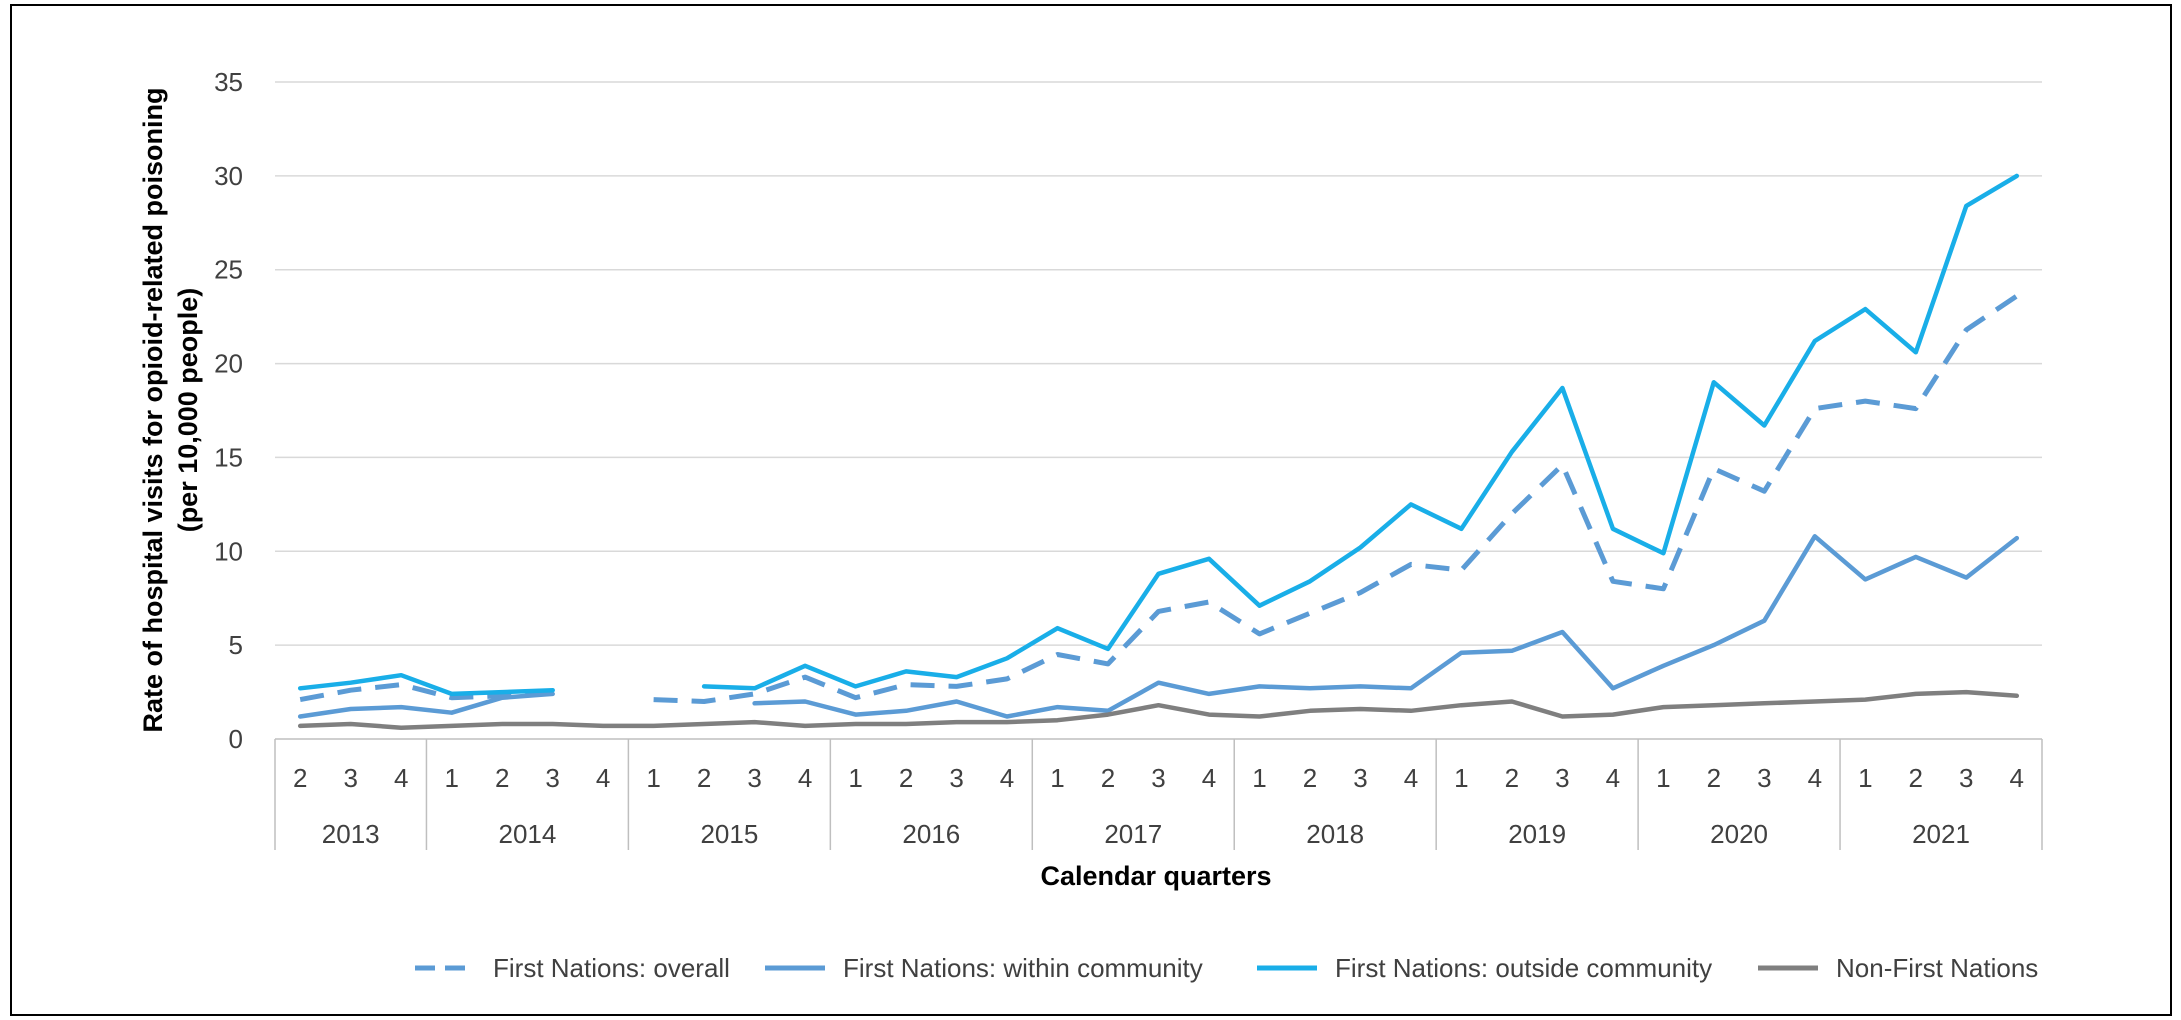  What do you see at coordinates (1537, 834) in the screenshot?
I see `x-tick-label-year: 2019` at bounding box center [1537, 834].